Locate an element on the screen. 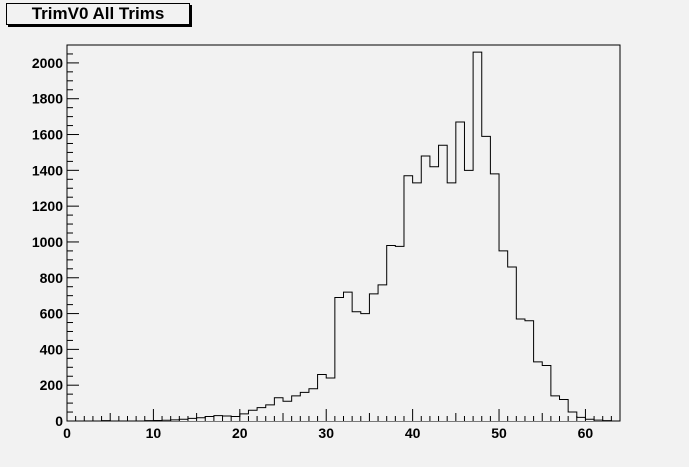 The image size is (689, 467). y-tick-label: 1600 is located at coordinates (47, 135).